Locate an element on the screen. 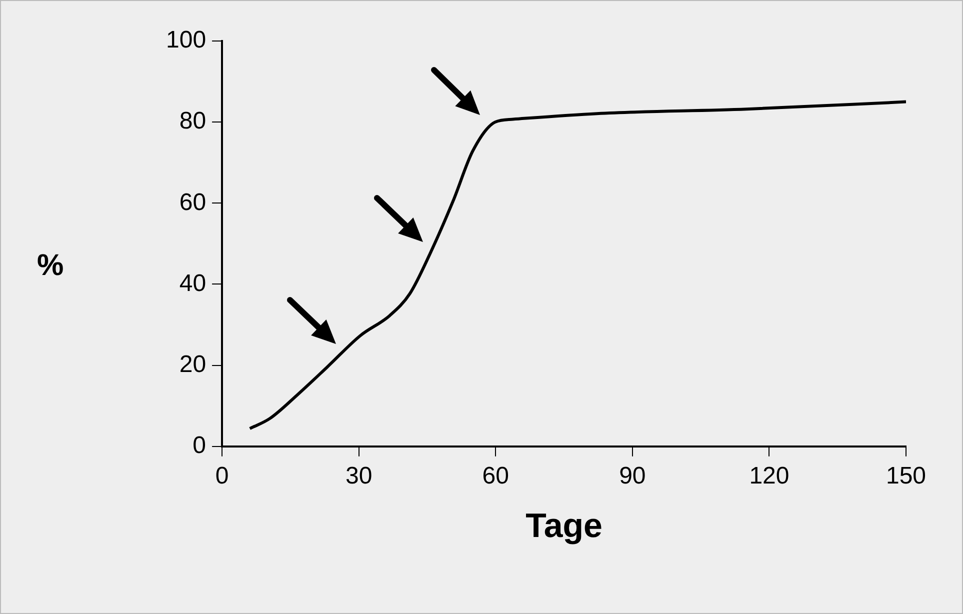 Image resolution: width=963 pixels, height=614 pixels. y-tick-label: 0 is located at coordinates (199, 446).